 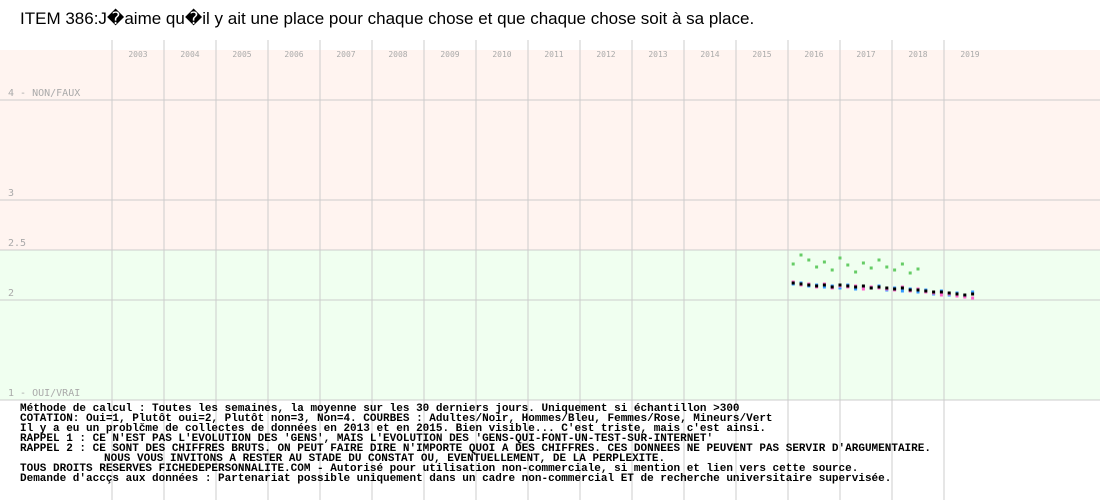 What do you see at coordinates (17, 243) in the screenshot?
I see `y-tick-label: 2.5` at bounding box center [17, 243].